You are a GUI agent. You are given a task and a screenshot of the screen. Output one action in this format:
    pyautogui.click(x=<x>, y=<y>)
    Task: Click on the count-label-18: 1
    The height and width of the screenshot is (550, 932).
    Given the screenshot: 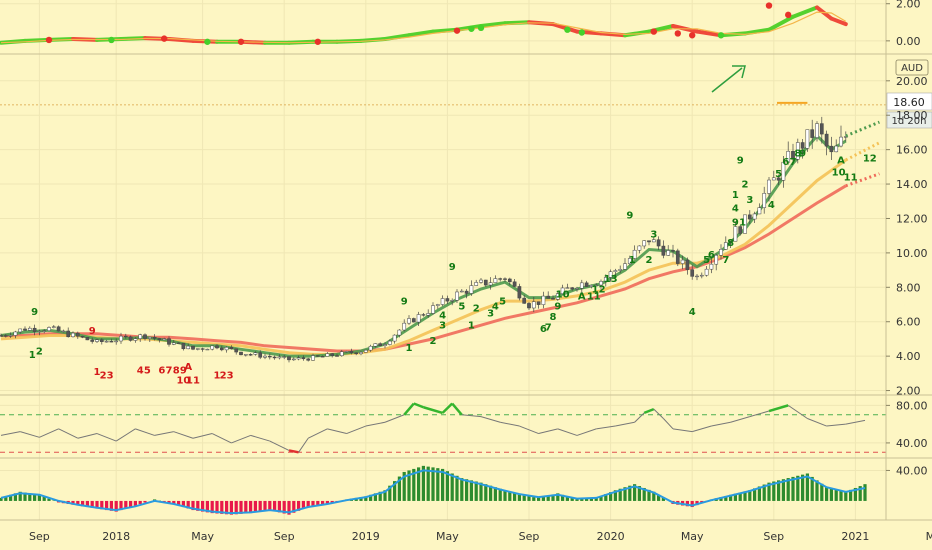 What is the action you would take?
    pyautogui.click(x=409, y=348)
    